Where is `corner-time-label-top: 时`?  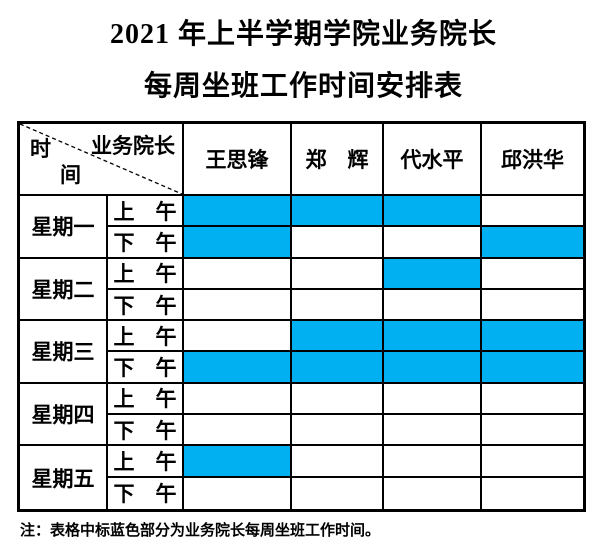
corner-time-label-top: 时 is located at coordinates (40, 149).